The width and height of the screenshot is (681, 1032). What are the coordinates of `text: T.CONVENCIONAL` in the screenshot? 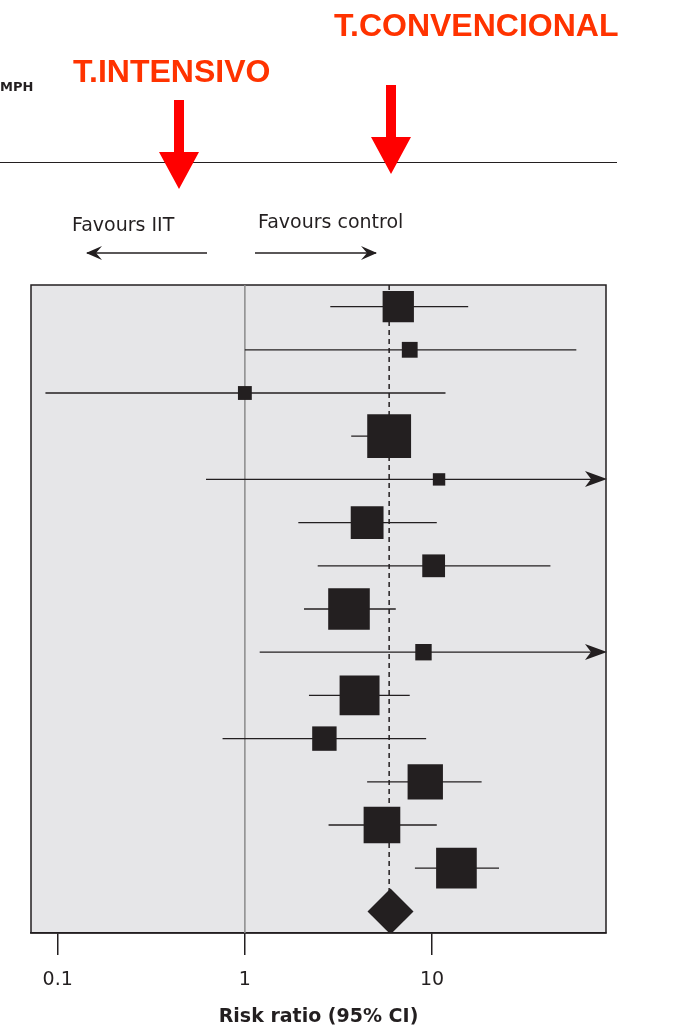 It's located at (476, 25).